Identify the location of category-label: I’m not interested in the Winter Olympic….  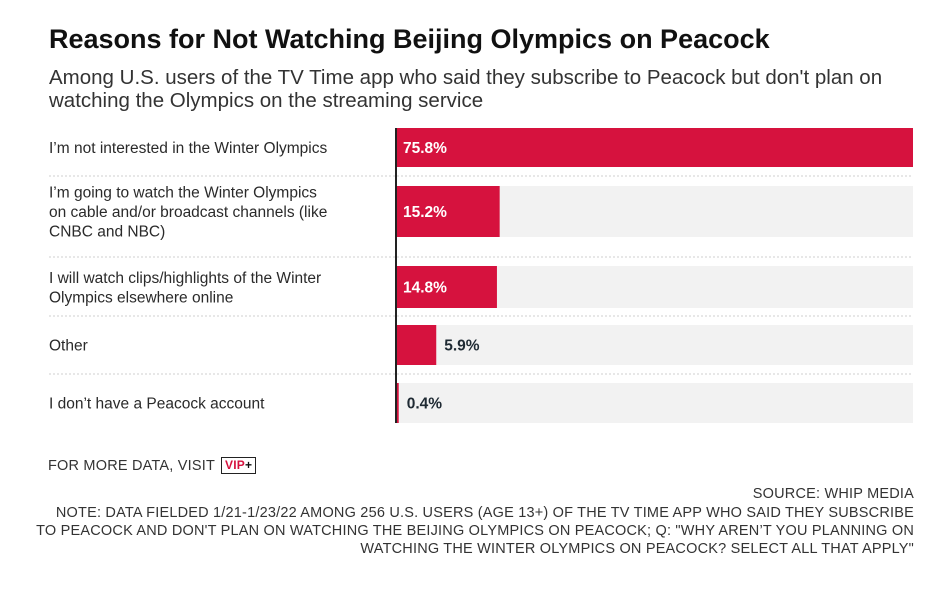
(188, 148).